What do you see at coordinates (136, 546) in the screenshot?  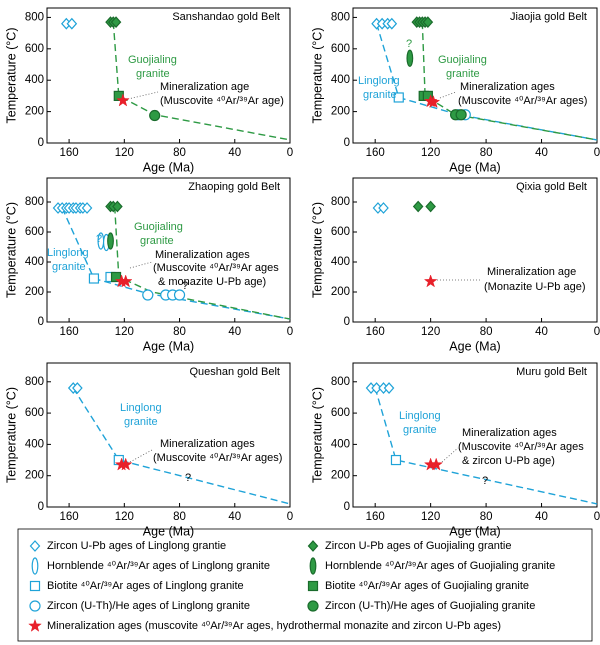 I see `legend-label: Zircon U-Pb ages of Linglong grantie` at bounding box center [136, 546].